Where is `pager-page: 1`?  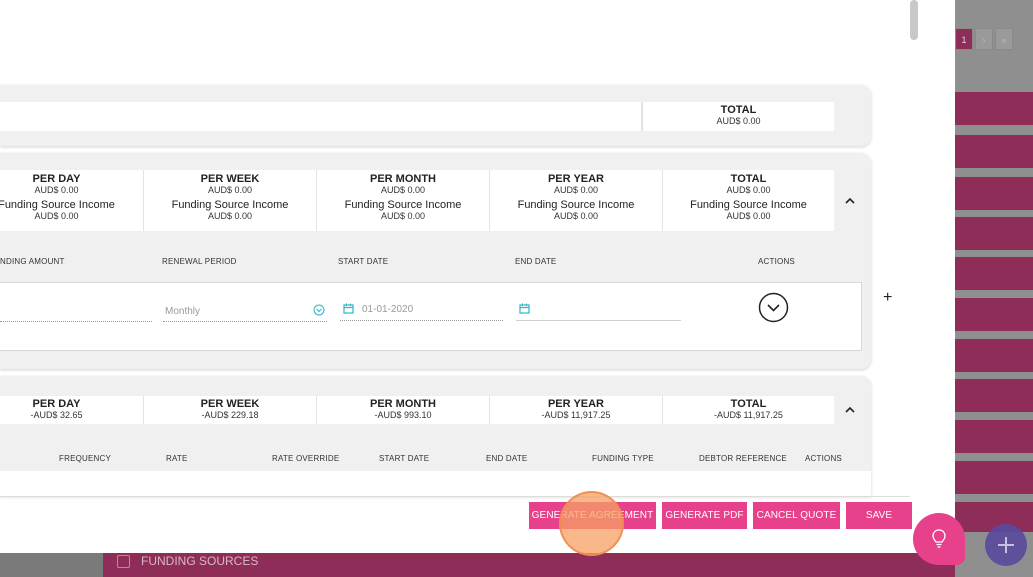
pager-page: 1 is located at coordinates (964, 39).